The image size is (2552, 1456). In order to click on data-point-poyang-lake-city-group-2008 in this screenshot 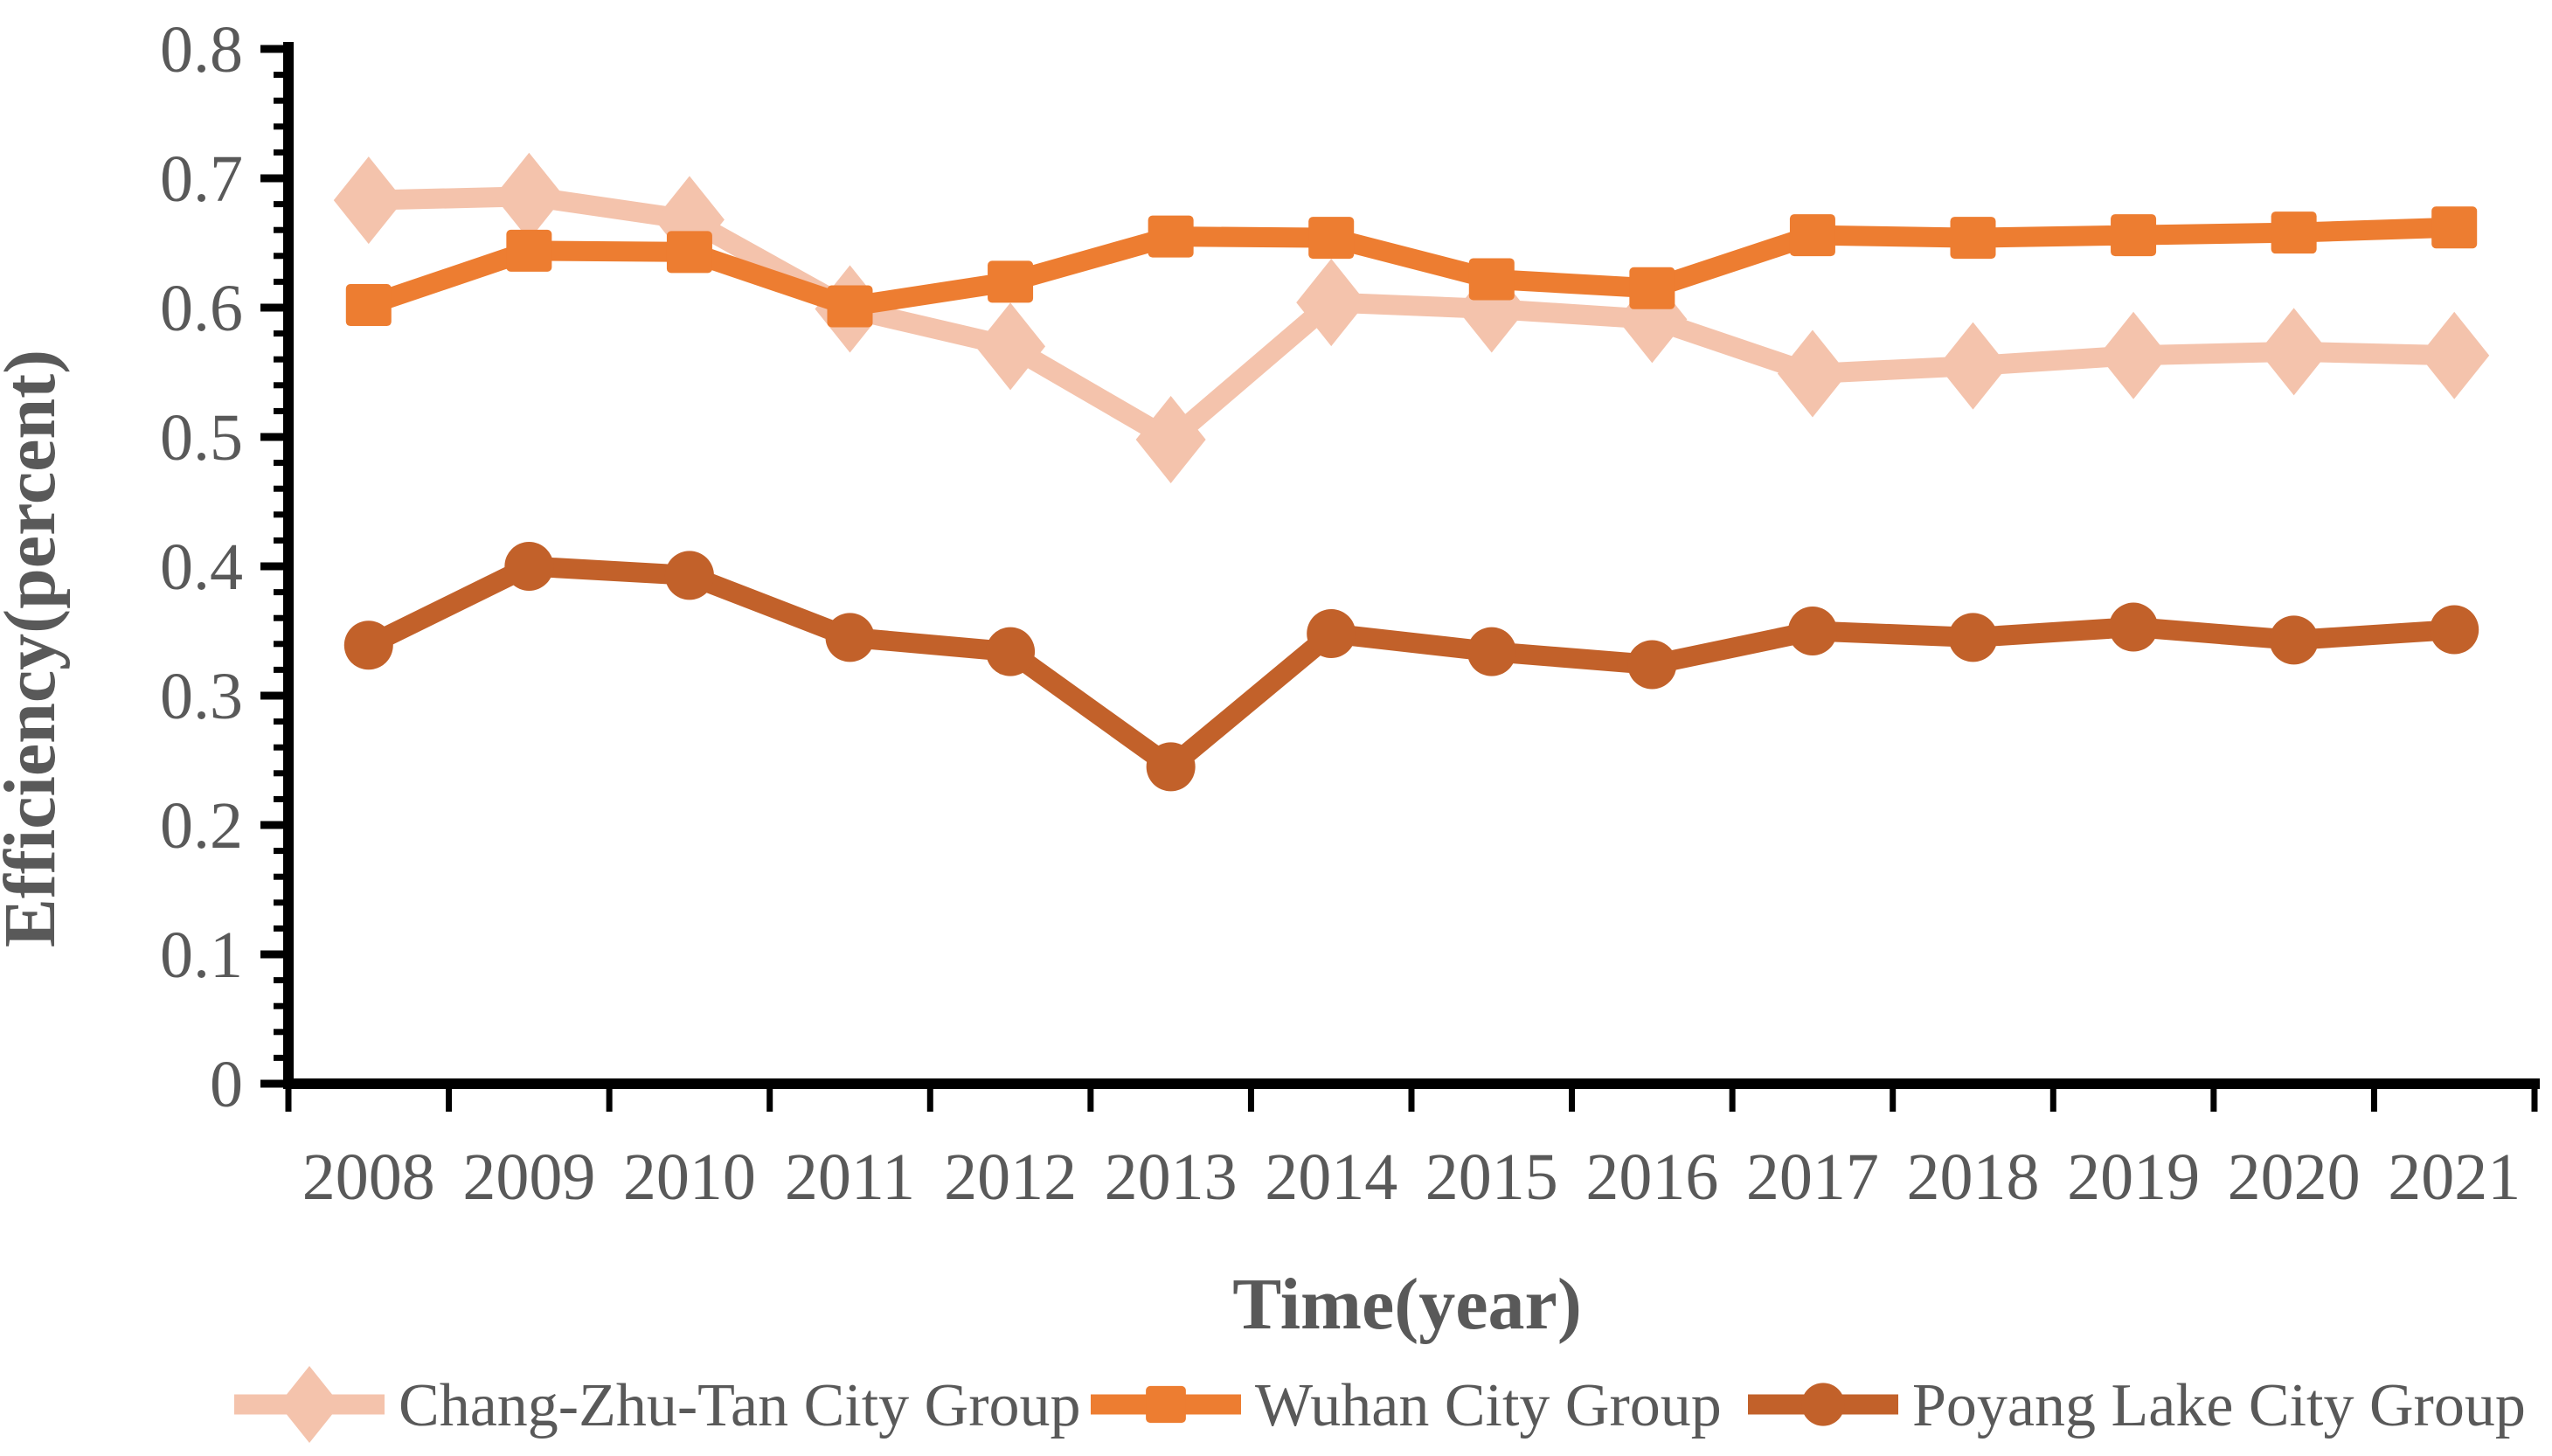, I will do `click(368, 645)`.